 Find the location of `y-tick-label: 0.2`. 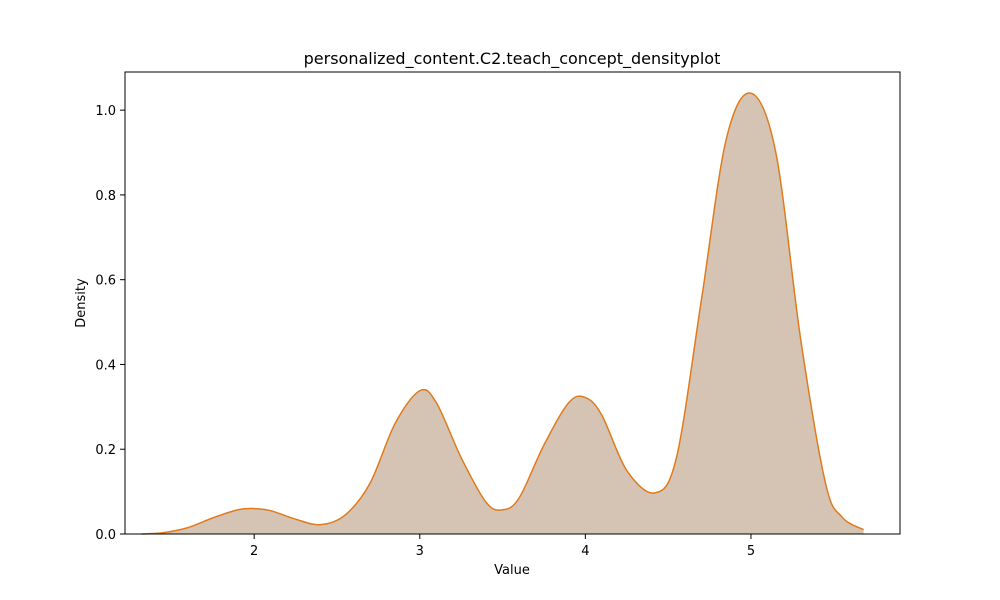

y-tick-label: 0.2 is located at coordinates (105, 450).